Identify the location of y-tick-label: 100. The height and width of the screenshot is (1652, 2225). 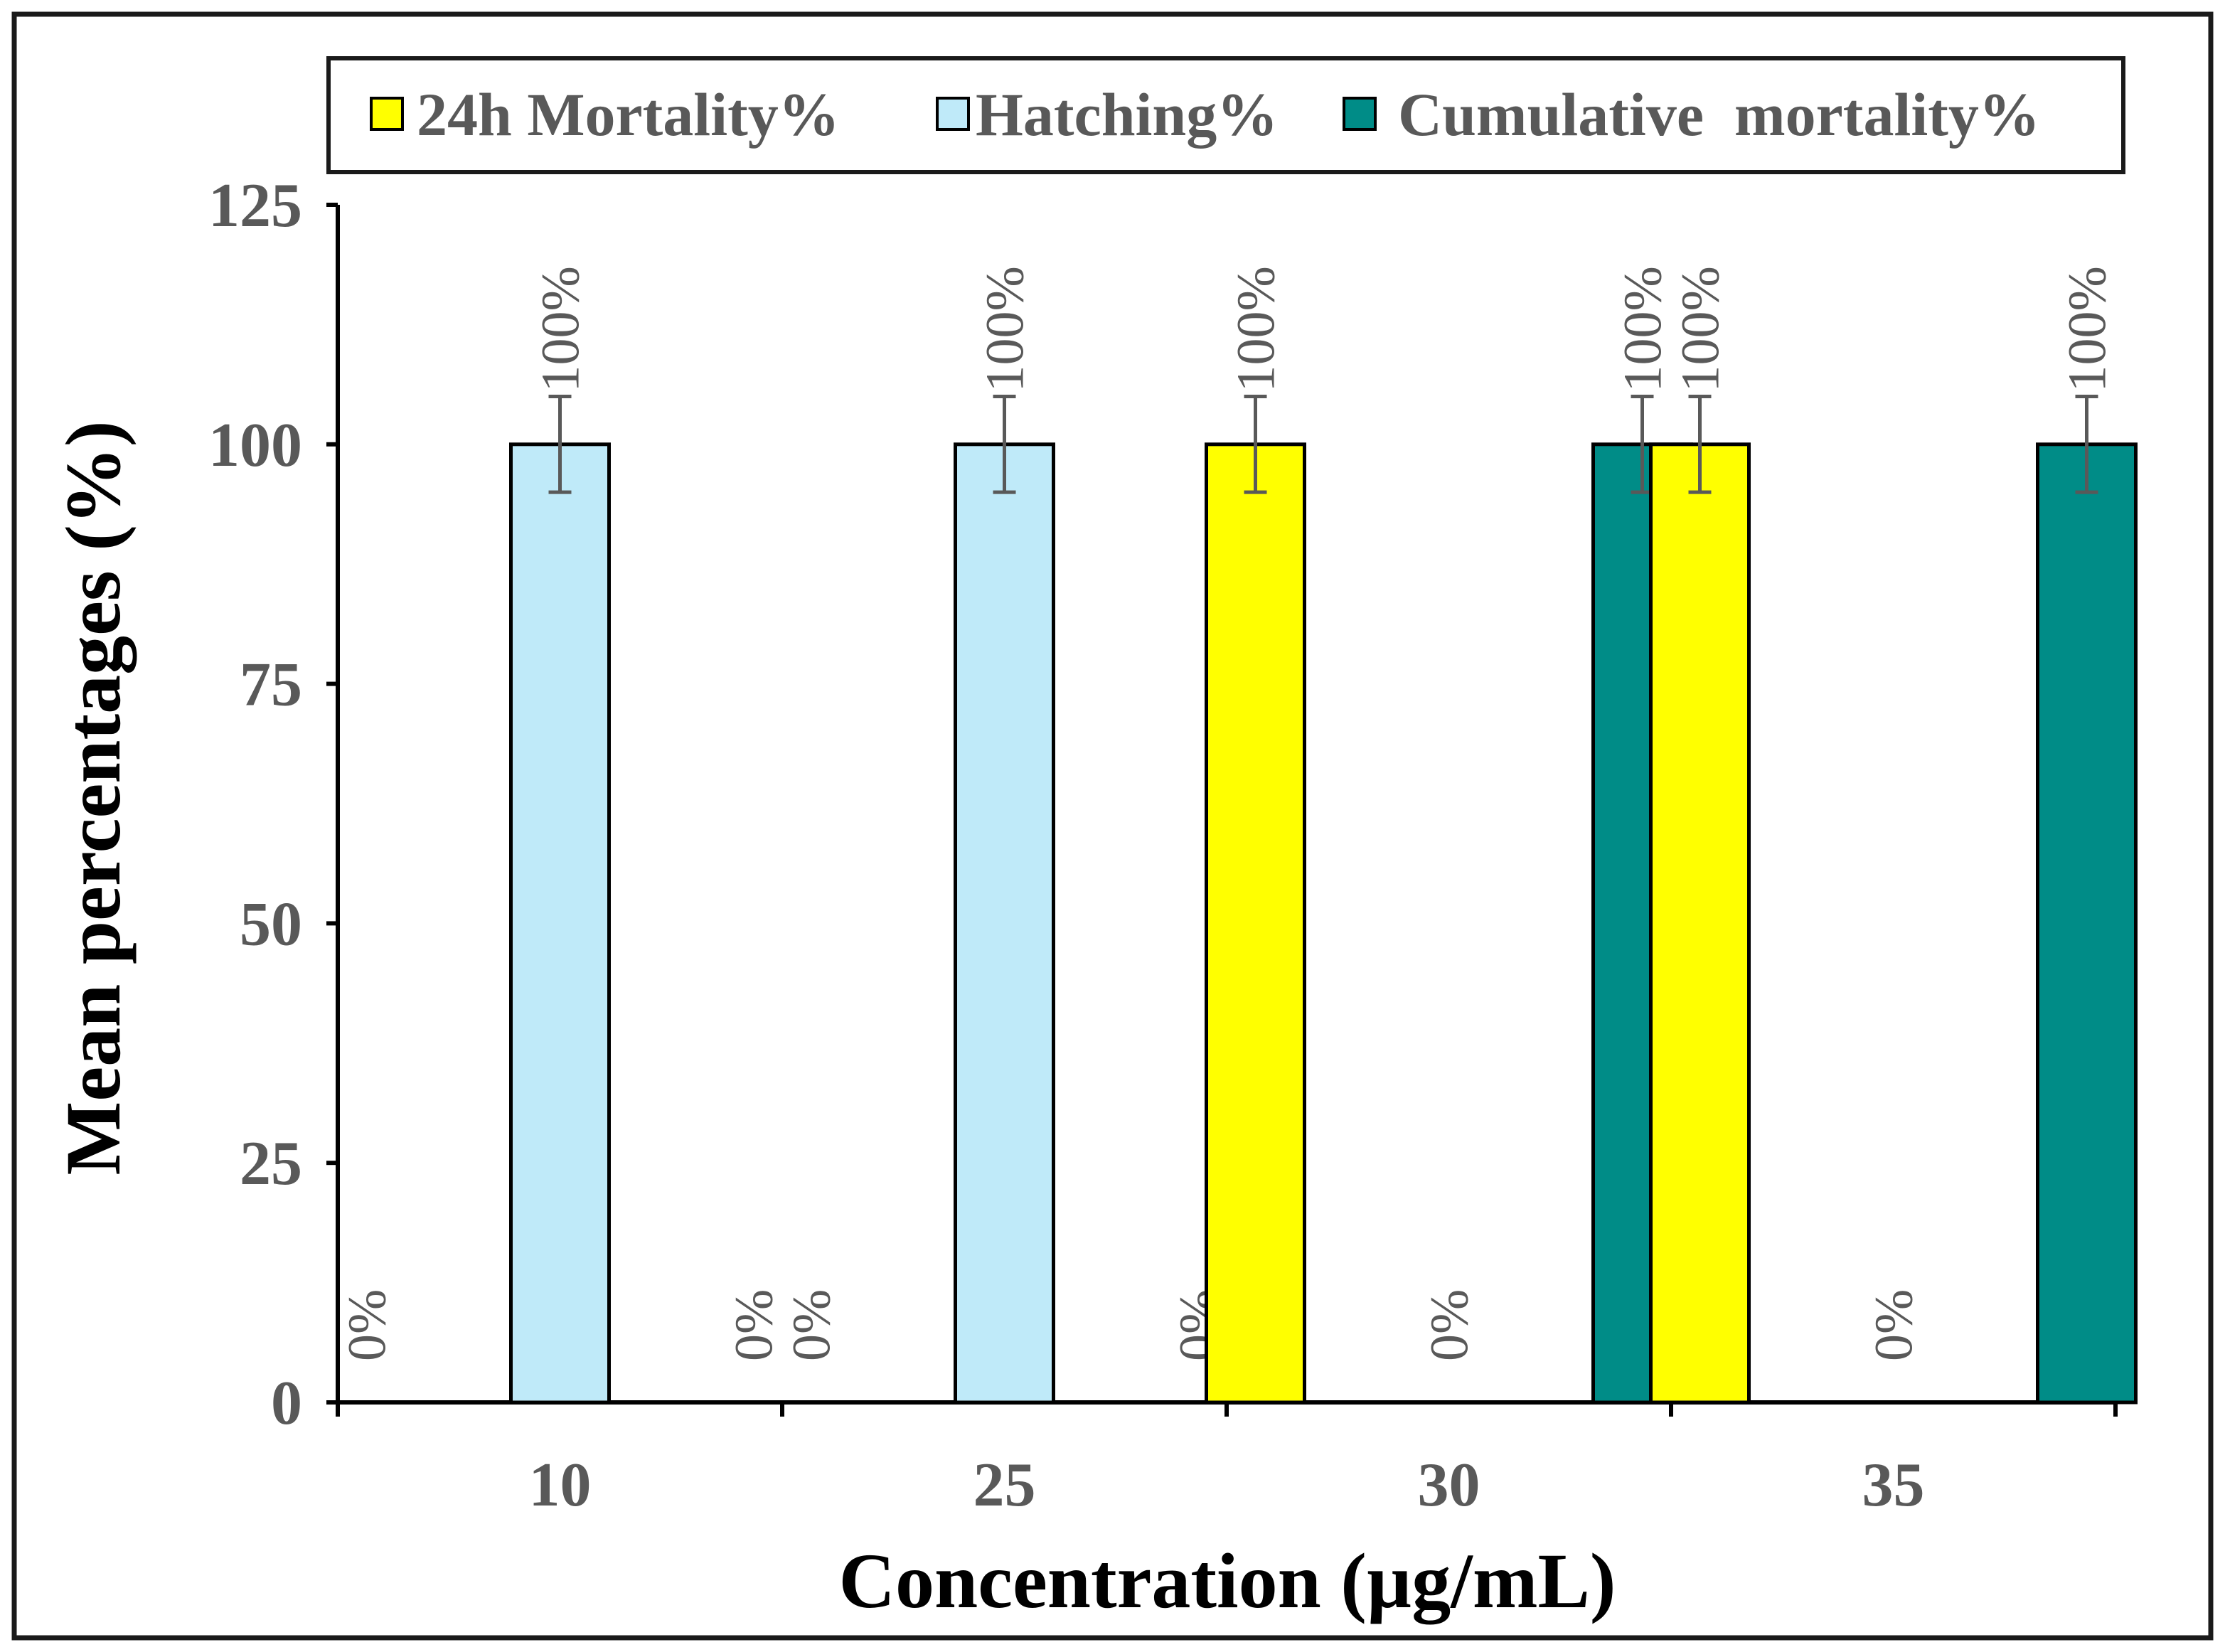
(255, 445).